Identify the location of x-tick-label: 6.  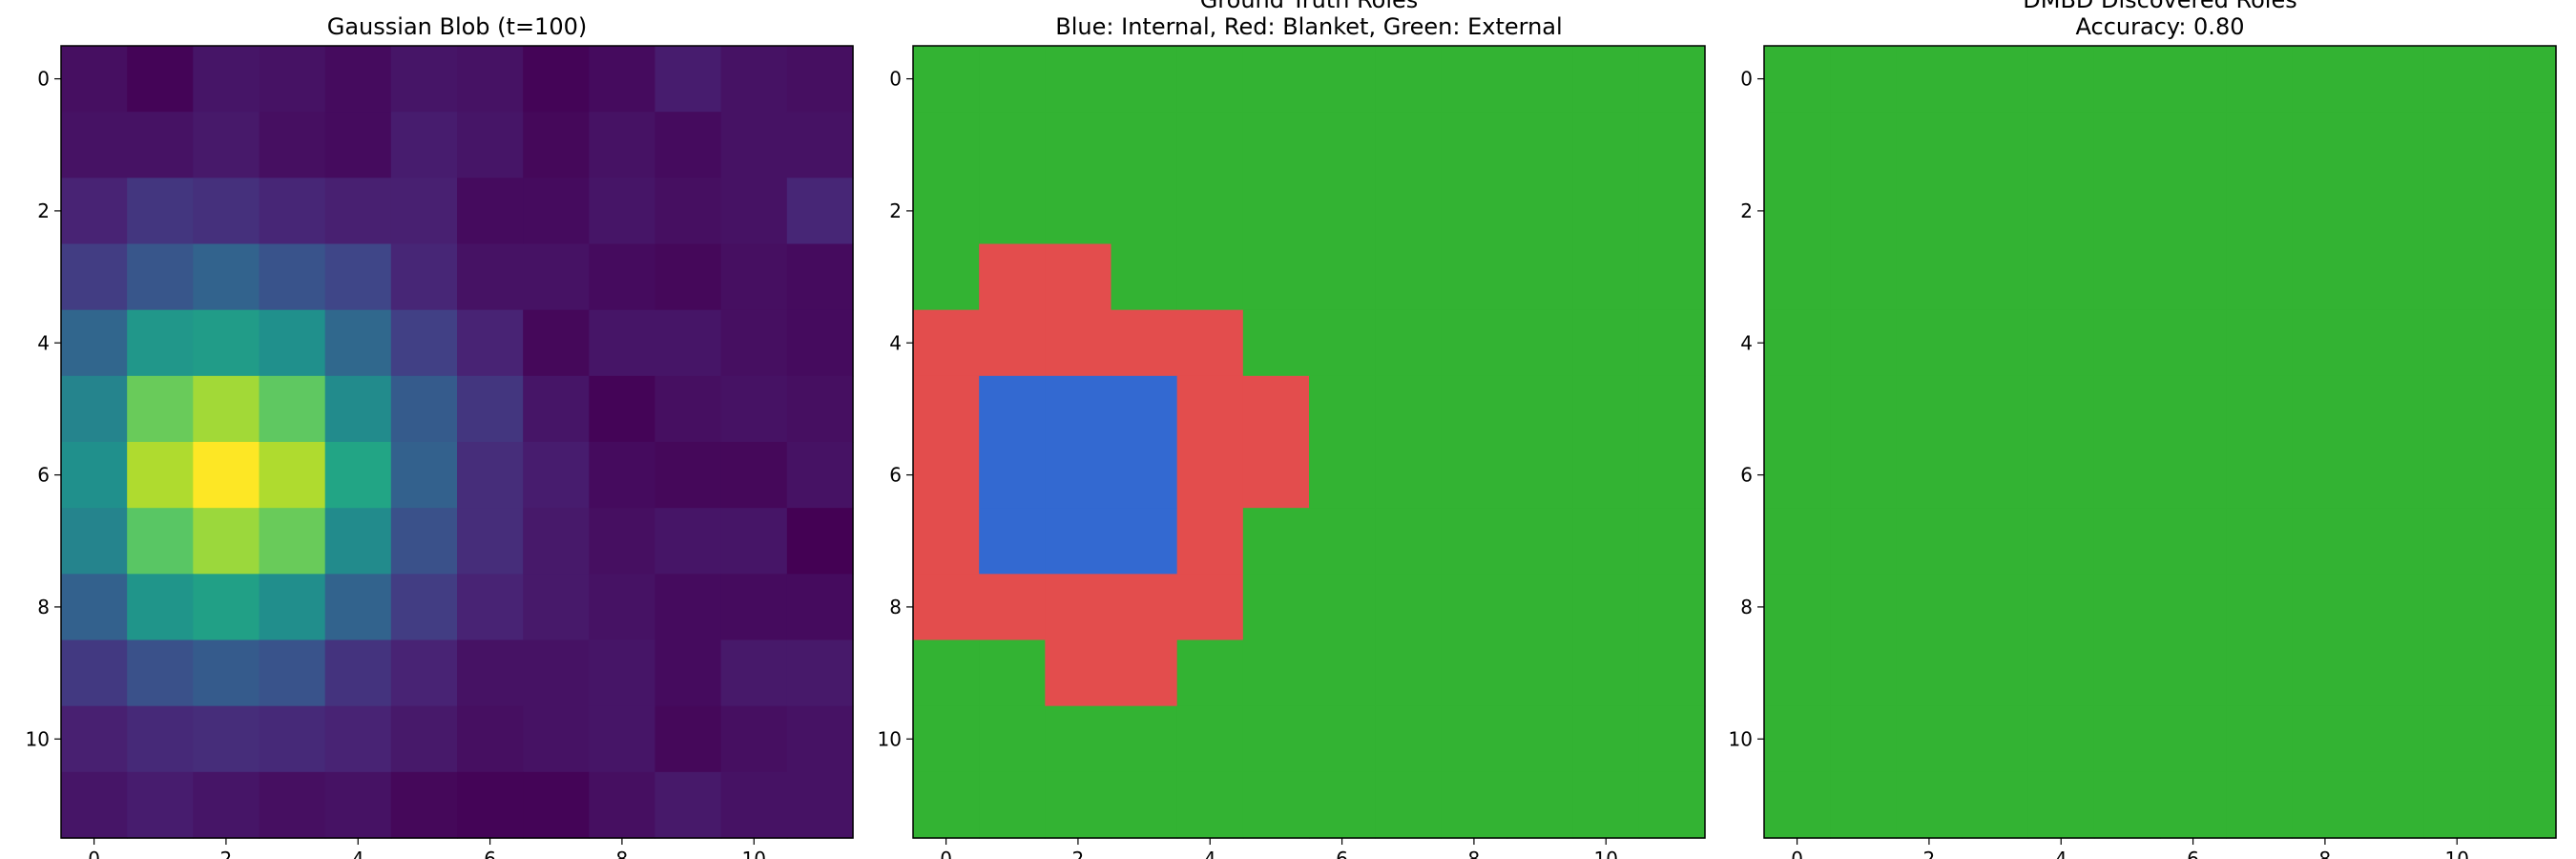
(1342, 853).